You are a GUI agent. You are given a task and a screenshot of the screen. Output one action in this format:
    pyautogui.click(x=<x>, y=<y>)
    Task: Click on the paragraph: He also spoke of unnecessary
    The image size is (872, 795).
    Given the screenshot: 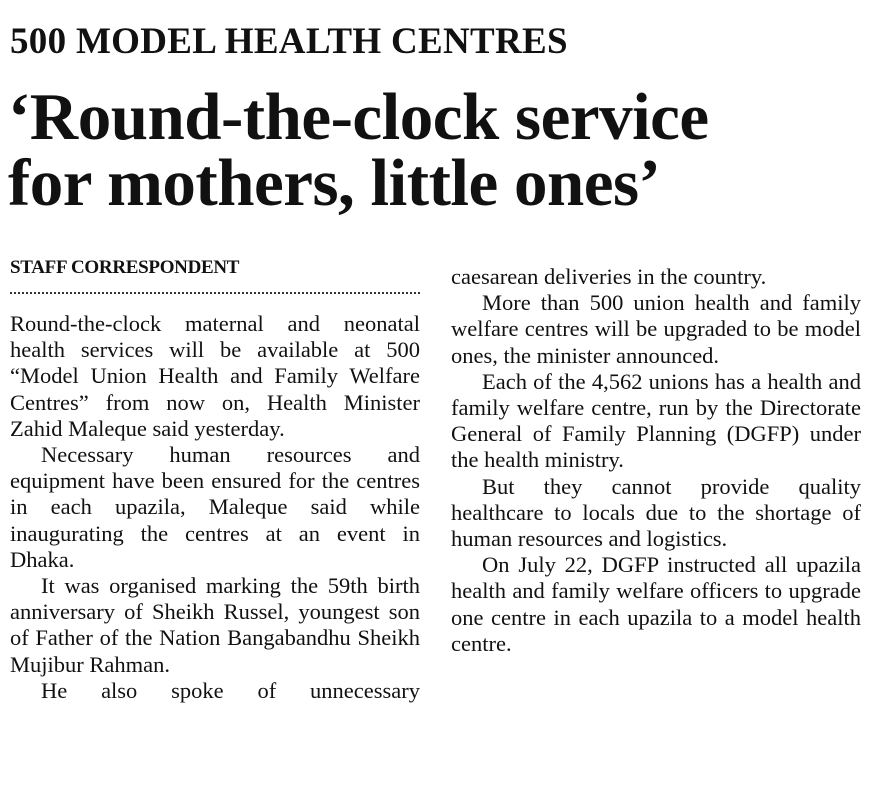 What is the action you would take?
    pyautogui.click(x=230, y=690)
    